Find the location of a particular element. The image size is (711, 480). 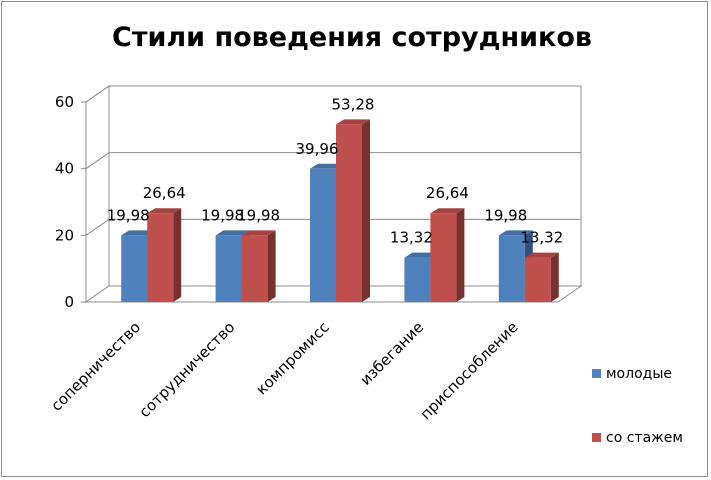

y-tick-label: 20 is located at coordinates (64, 235).